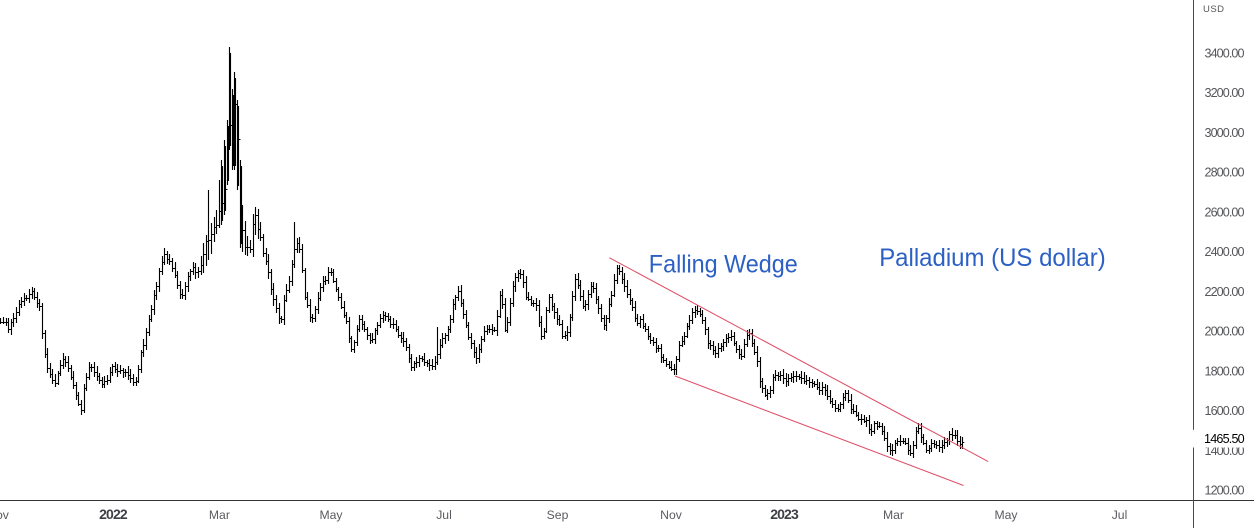  Describe the element at coordinates (1225, 491) in the screenshot. I see `svg-text: 1200.00` at that location.